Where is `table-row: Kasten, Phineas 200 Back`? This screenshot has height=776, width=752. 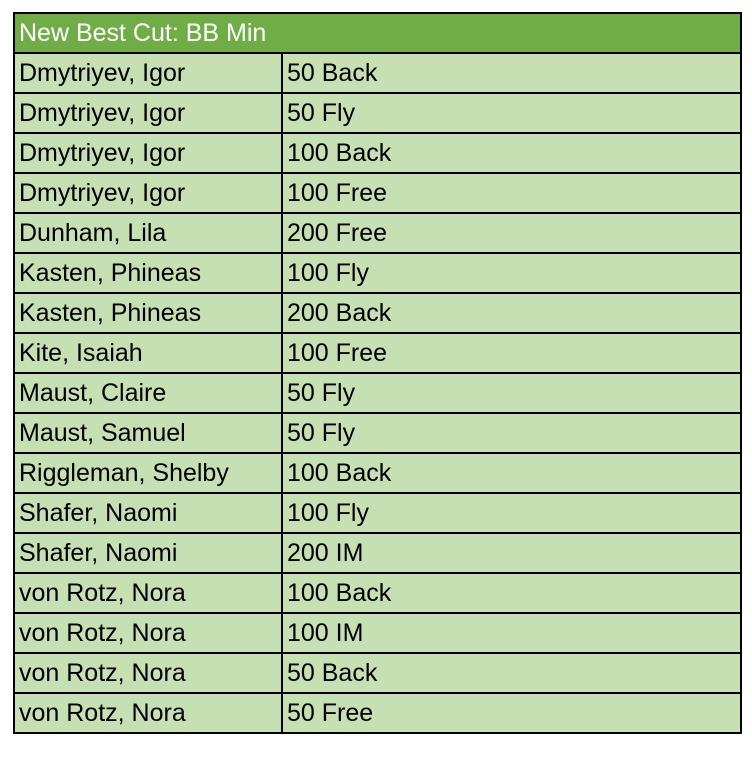 table-row: Kasten, Phineas 200 Back is located at coordinates (377, 313).